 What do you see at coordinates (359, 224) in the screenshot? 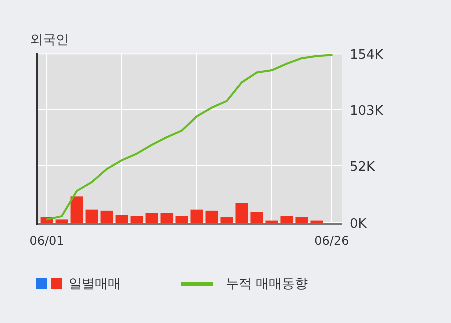
I see `y-tick-label: 0K` at bounding box center [359, 224].